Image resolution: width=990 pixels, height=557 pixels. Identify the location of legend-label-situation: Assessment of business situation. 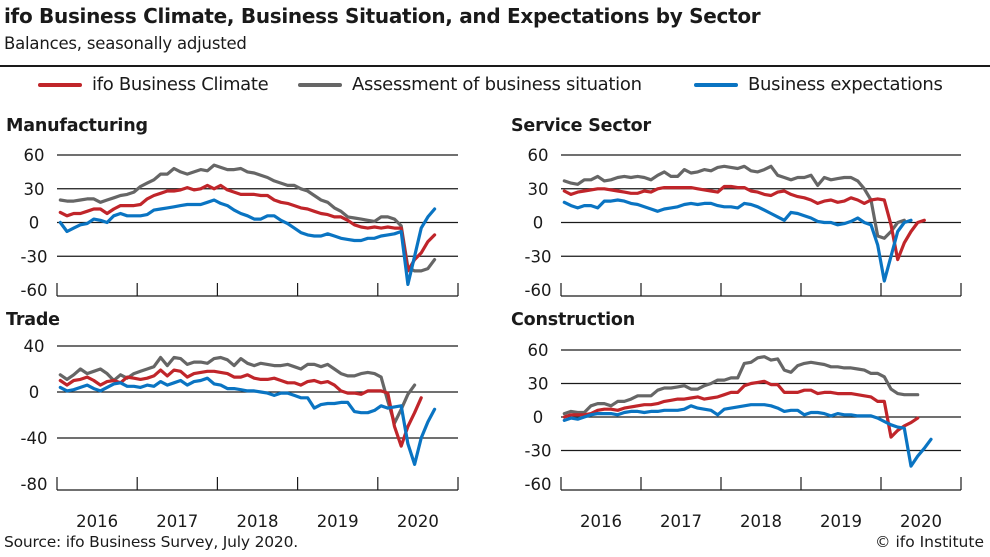
(497, 84).